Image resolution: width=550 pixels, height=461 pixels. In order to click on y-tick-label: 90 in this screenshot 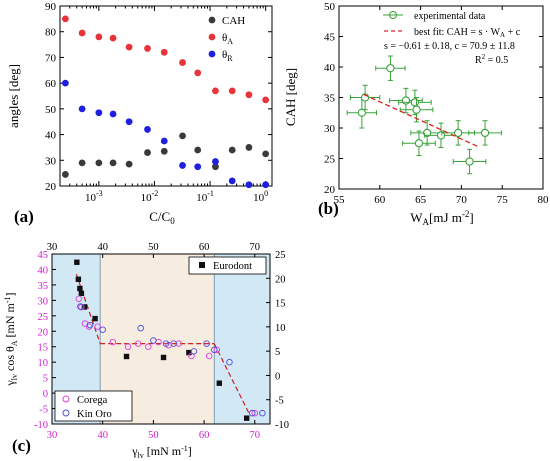, I will do `click(51, 7)`.